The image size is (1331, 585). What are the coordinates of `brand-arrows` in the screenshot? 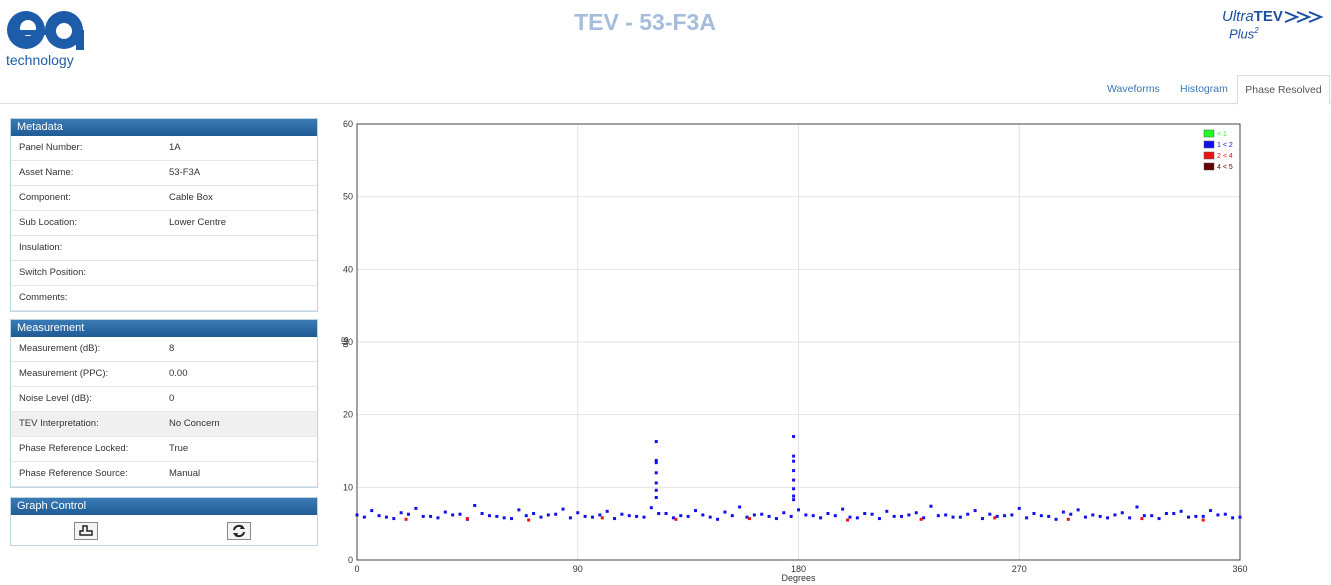 It's located at (1304, 17).